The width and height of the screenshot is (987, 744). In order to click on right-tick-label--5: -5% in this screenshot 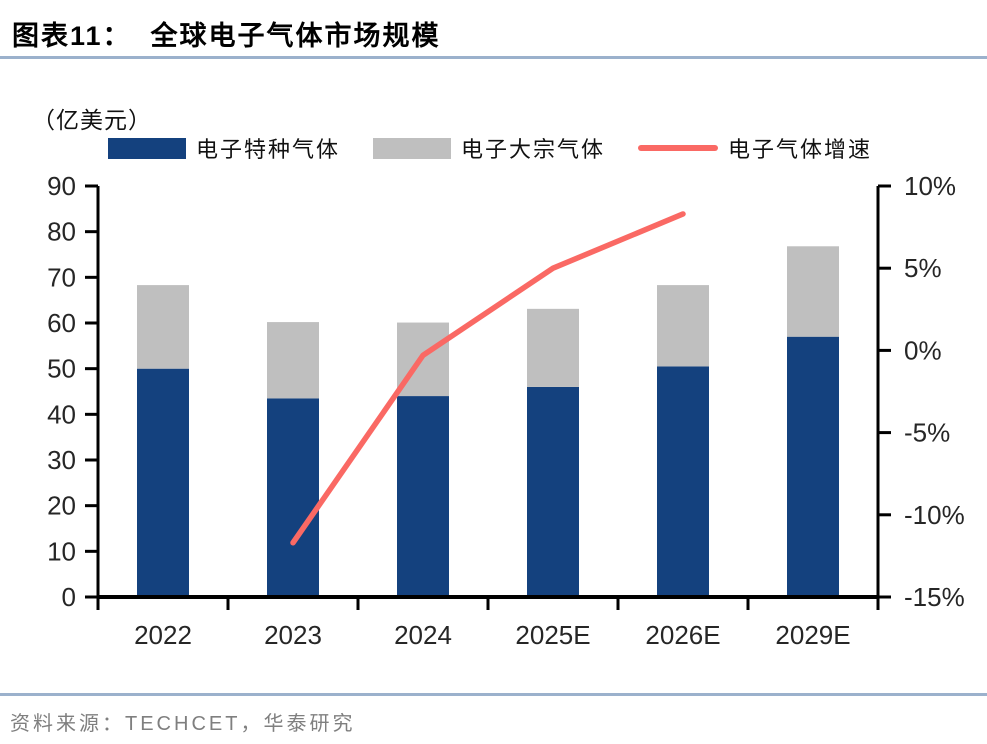, I will do `click(927, 433)`.